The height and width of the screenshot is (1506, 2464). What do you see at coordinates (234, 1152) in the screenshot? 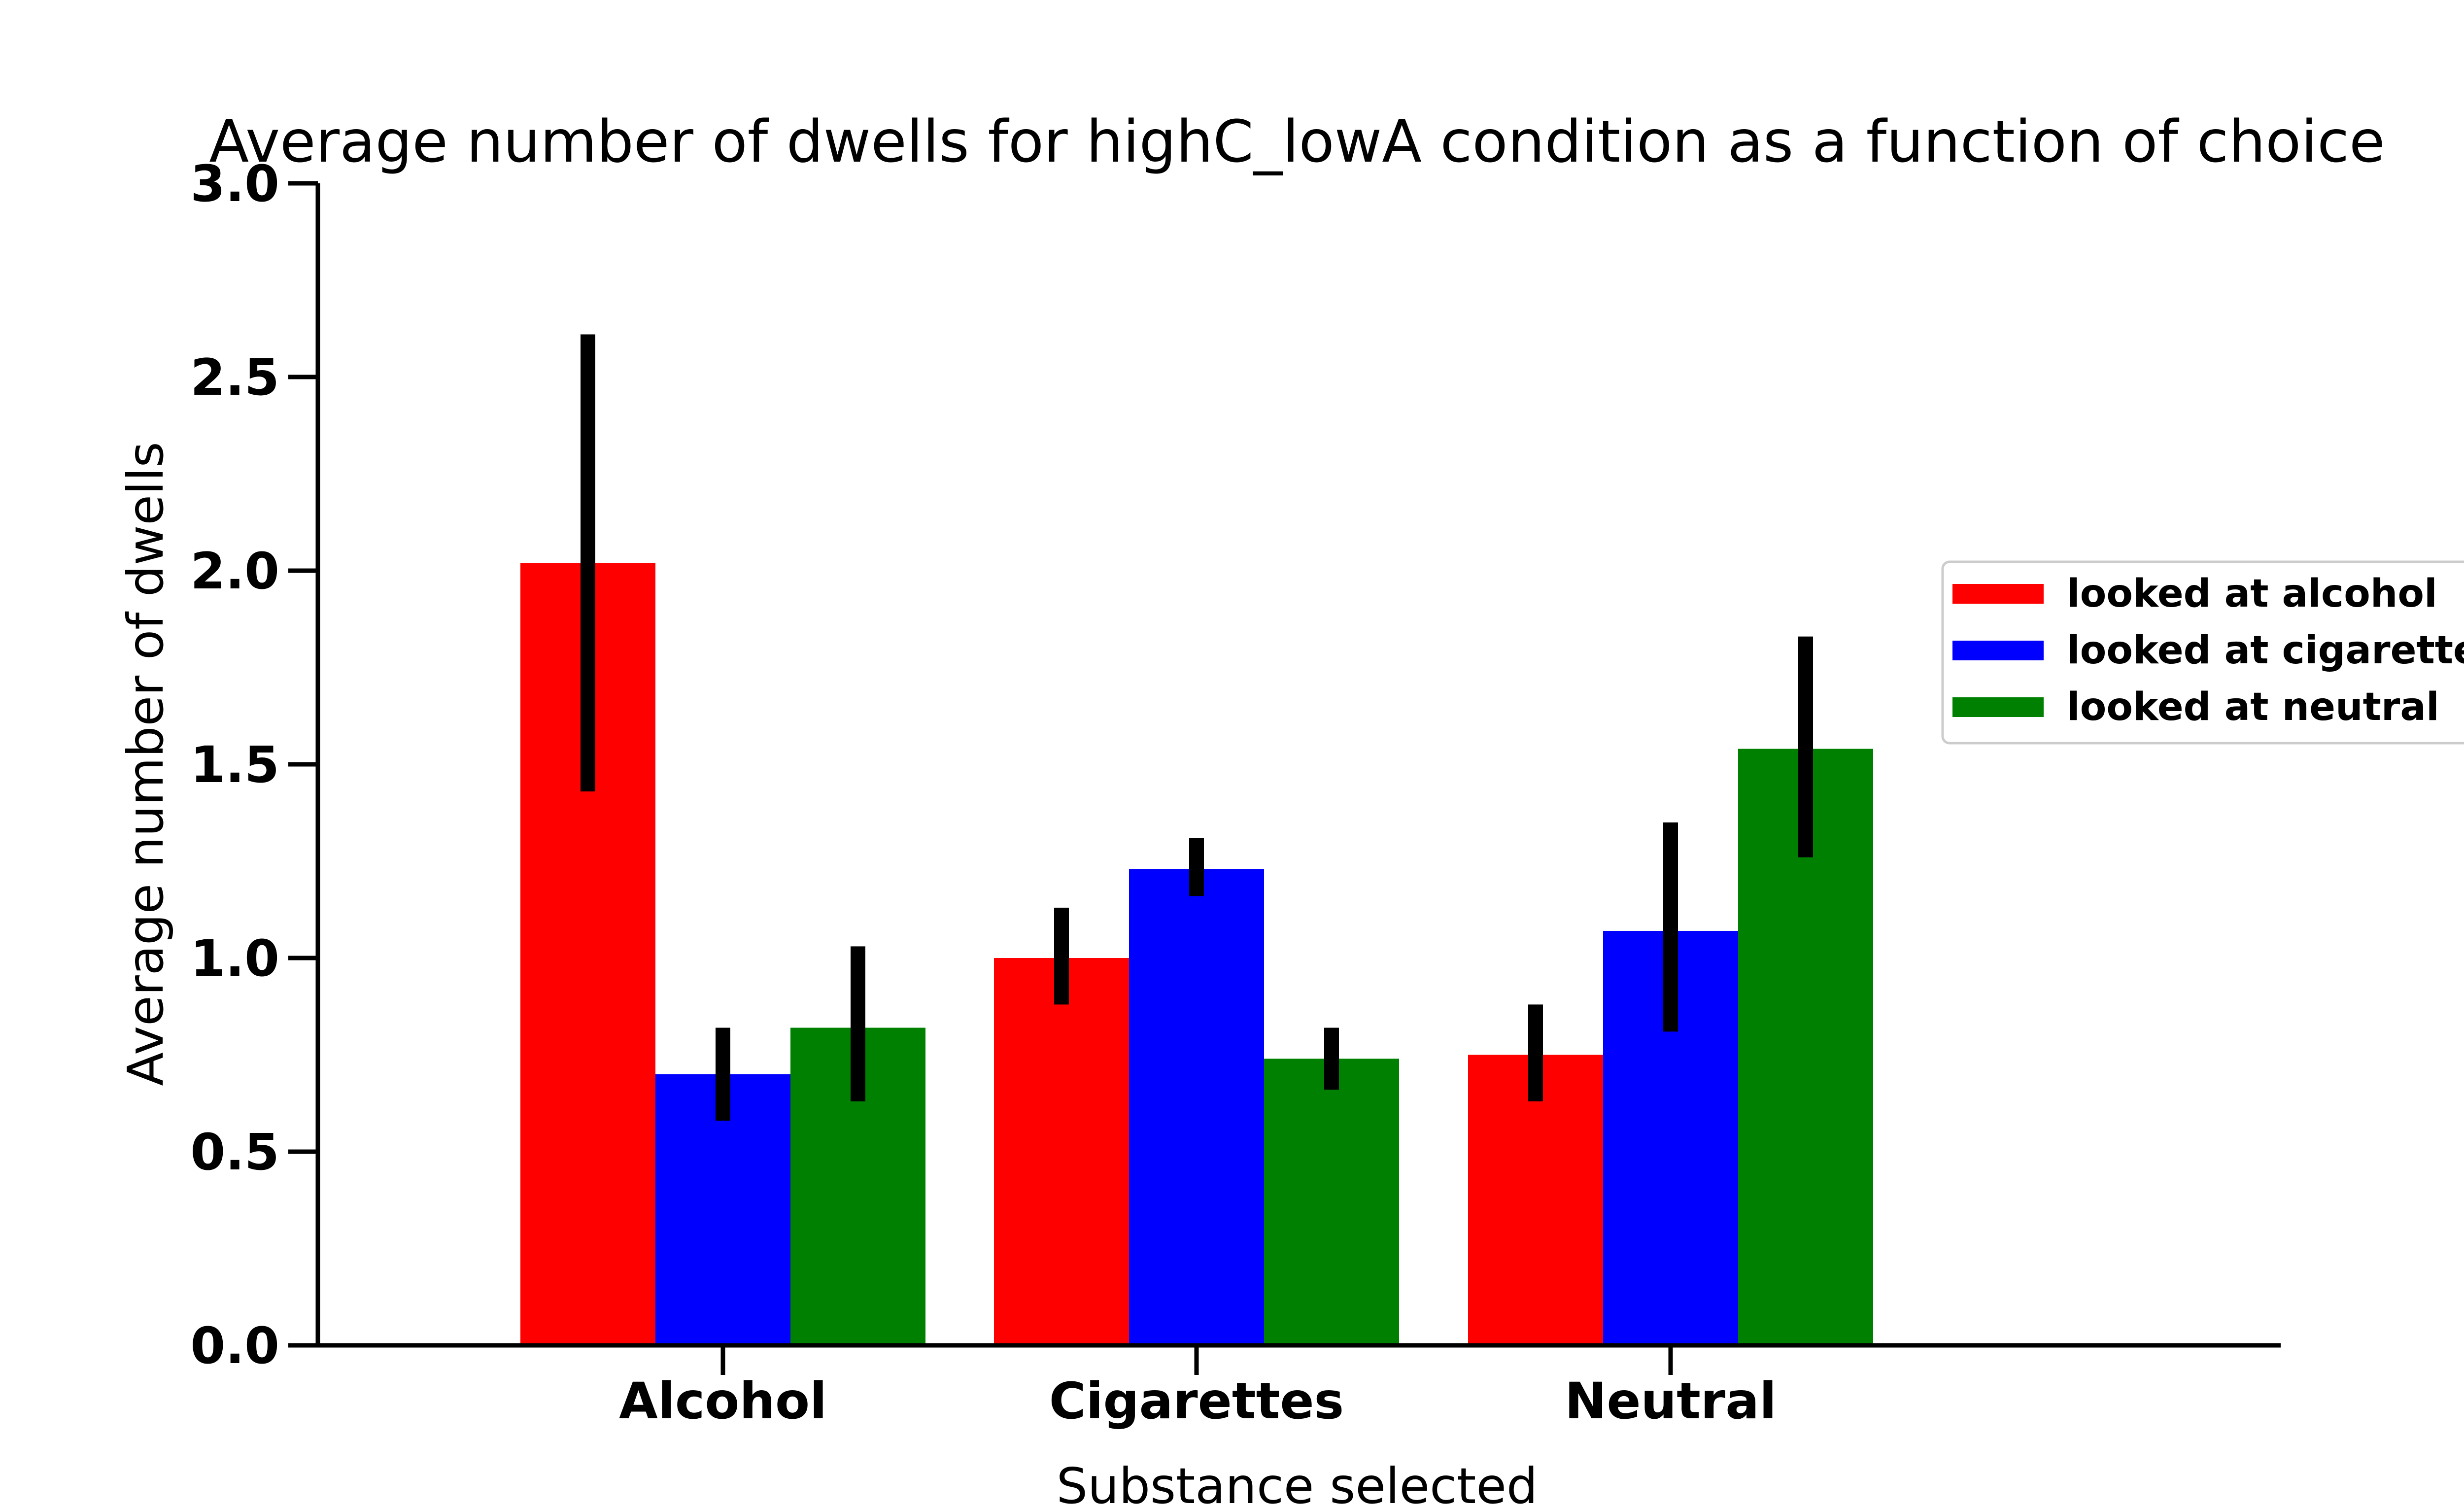
I see `y-tick-label-1: 0.5` at bounding box center [234, 1152].